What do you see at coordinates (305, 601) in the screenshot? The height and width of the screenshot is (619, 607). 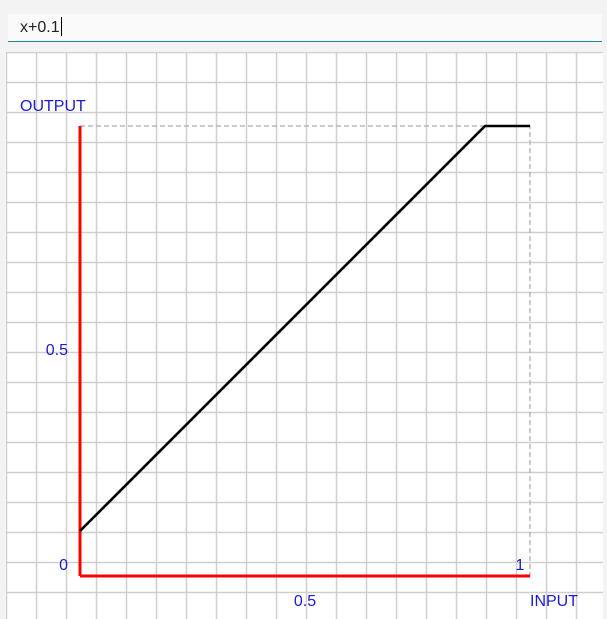 I see `x-tick-label: 0.5` at bounding box center [305, 601].